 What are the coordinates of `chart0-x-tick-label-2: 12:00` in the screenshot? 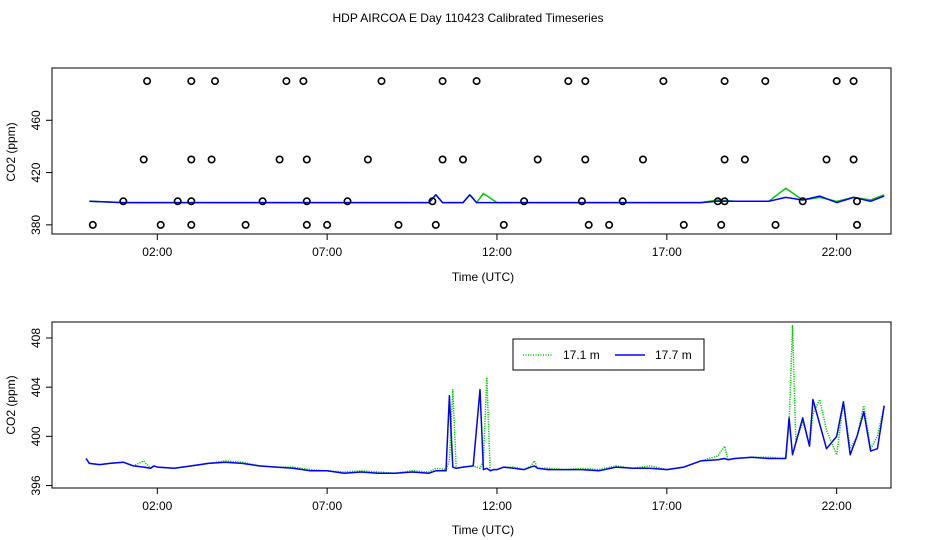 It's located at (497, 252).